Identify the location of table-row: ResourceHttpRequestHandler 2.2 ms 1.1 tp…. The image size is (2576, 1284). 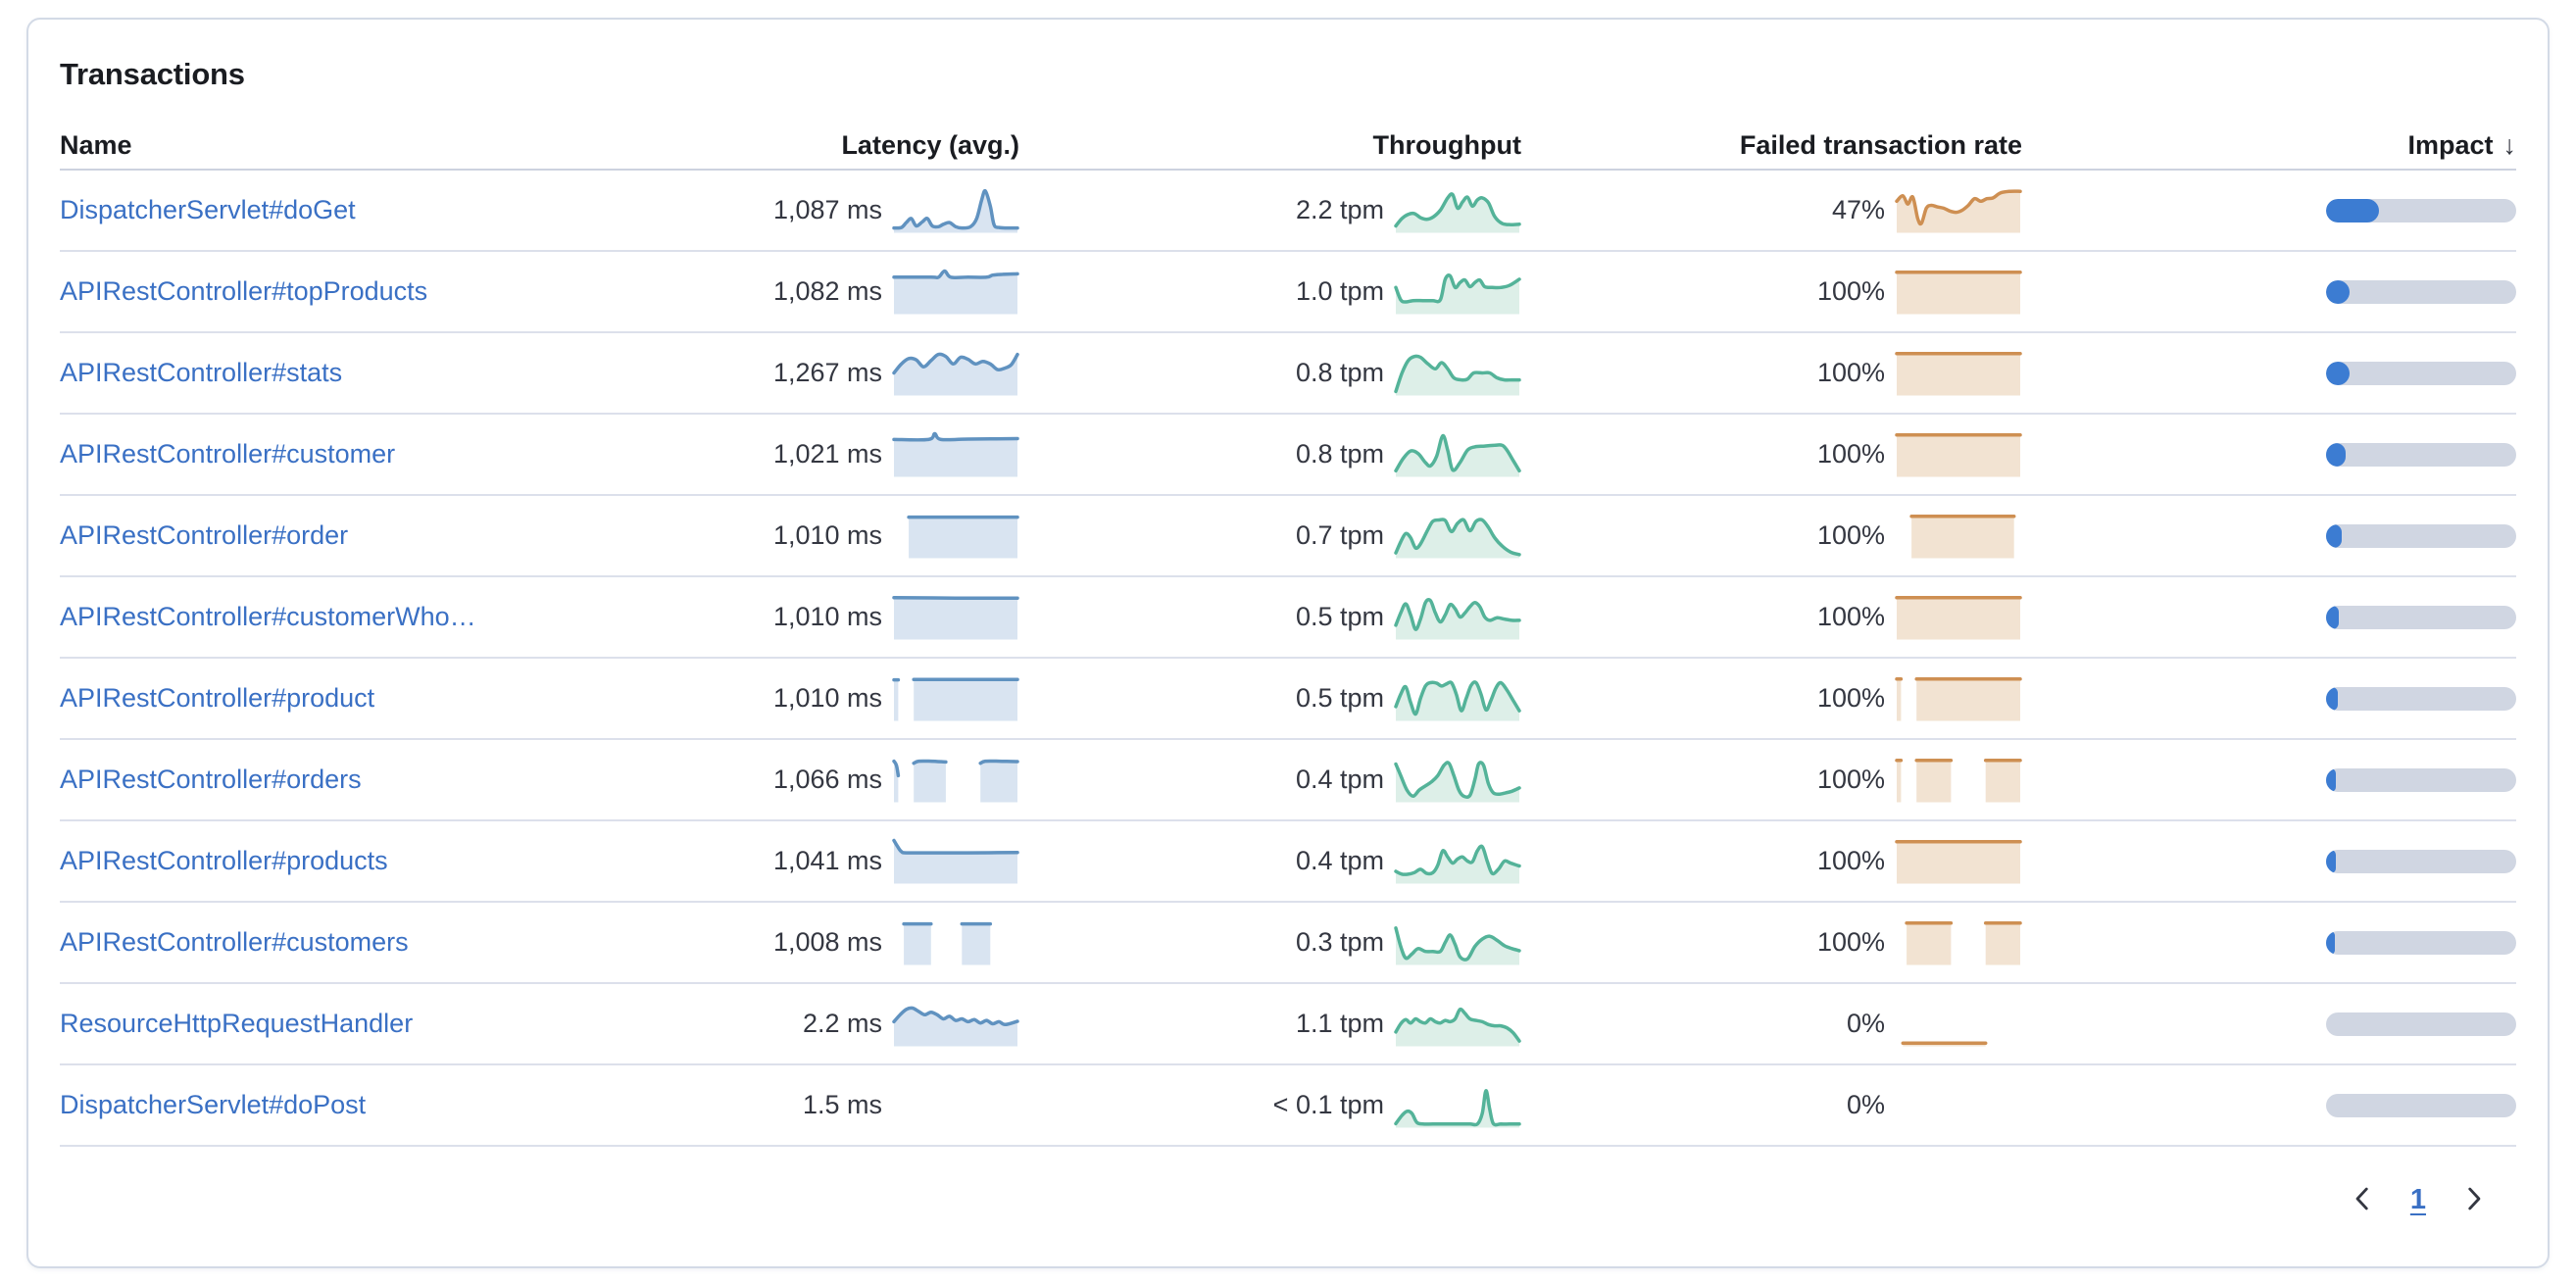
(1288, 1024).